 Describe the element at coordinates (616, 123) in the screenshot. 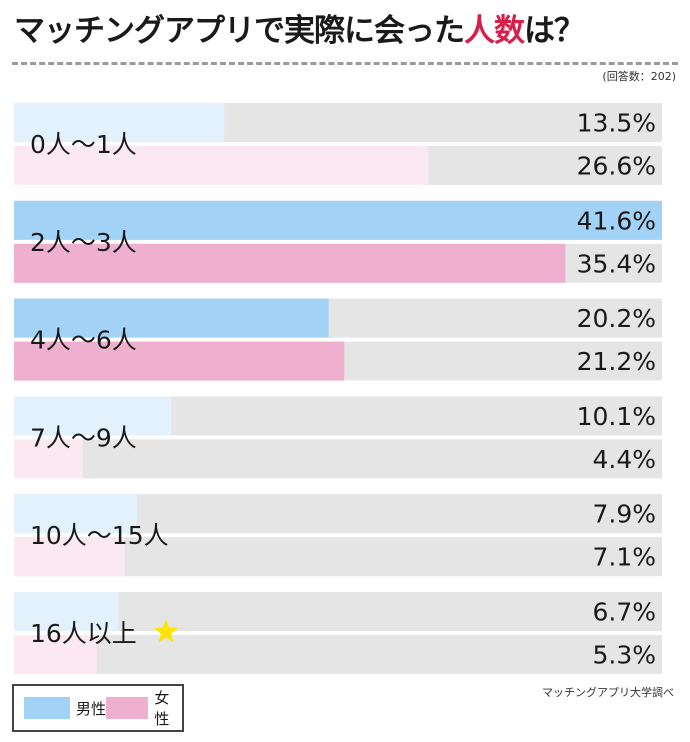

I see `male-value-label-0: 13.5%` at that location.